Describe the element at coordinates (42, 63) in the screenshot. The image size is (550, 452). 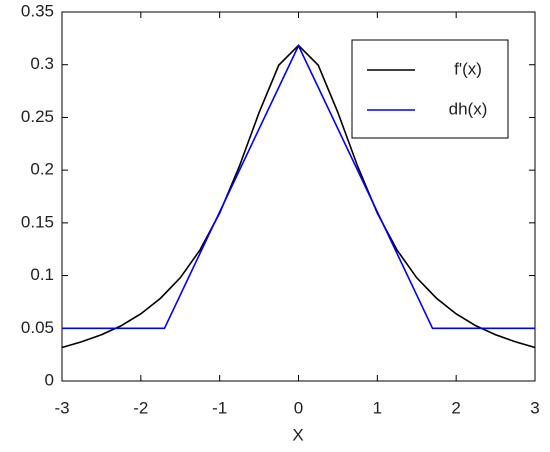
I see `y-tick-label: 0.3` at that location.